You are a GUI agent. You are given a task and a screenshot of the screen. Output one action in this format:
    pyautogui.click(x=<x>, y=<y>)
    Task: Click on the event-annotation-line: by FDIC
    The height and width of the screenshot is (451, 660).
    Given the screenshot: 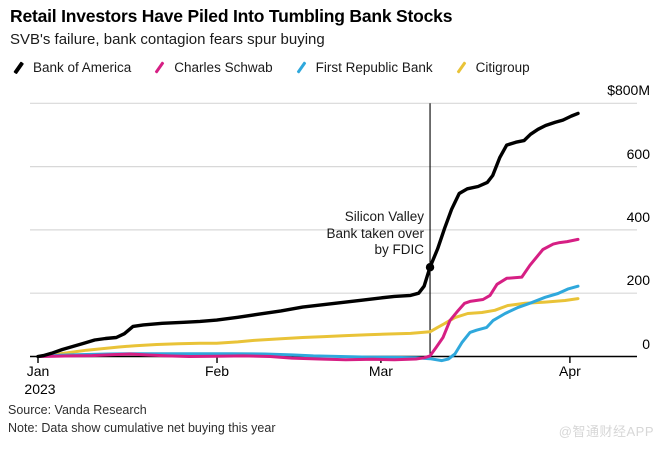 What is the action you would take?
    pyautogui.click(x=399, y=249)
    